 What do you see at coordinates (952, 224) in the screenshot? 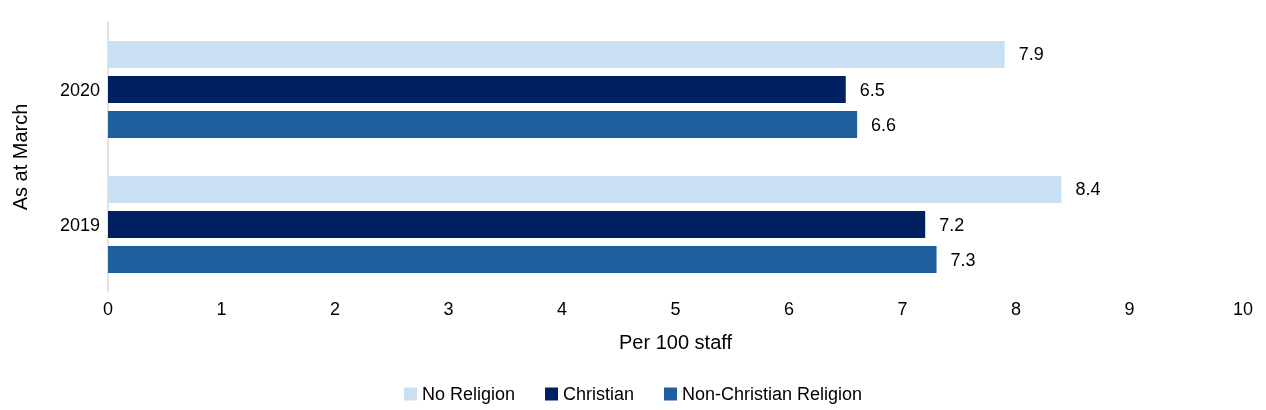
I see `data-label: 7.2` at bounding box center [952, 224].